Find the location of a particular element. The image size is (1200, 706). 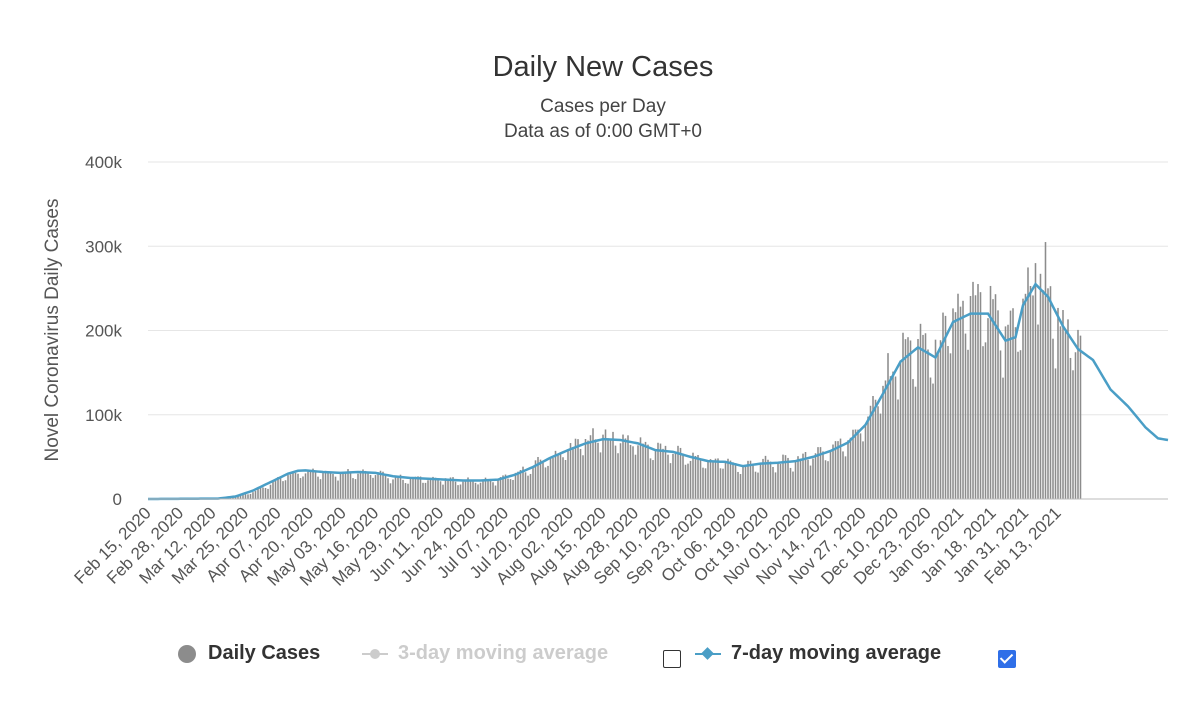

y-tick-label: 300k is located at coordinates (103, 246).